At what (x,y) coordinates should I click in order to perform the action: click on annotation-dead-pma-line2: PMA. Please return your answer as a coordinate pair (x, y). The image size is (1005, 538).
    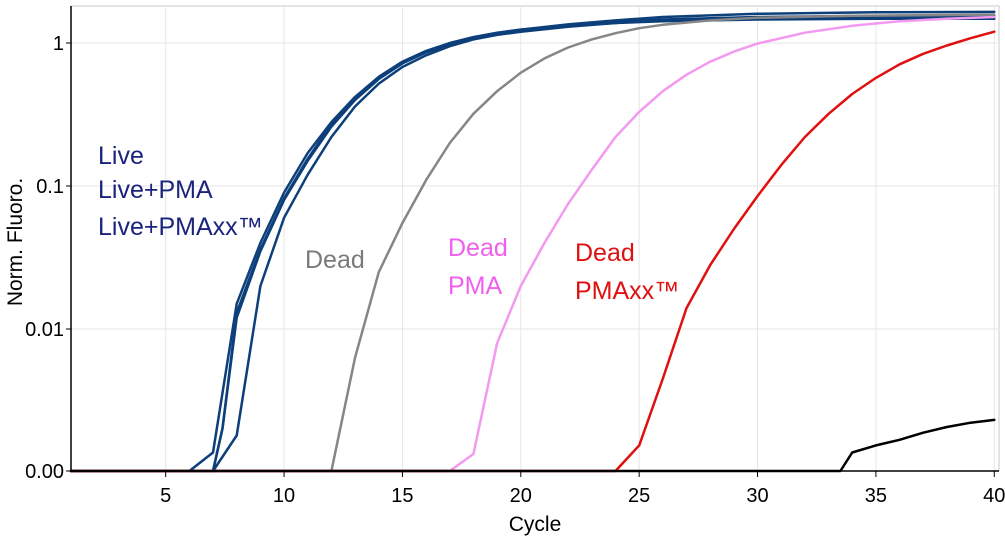
    Looking at the image, I should click on (475, 286).